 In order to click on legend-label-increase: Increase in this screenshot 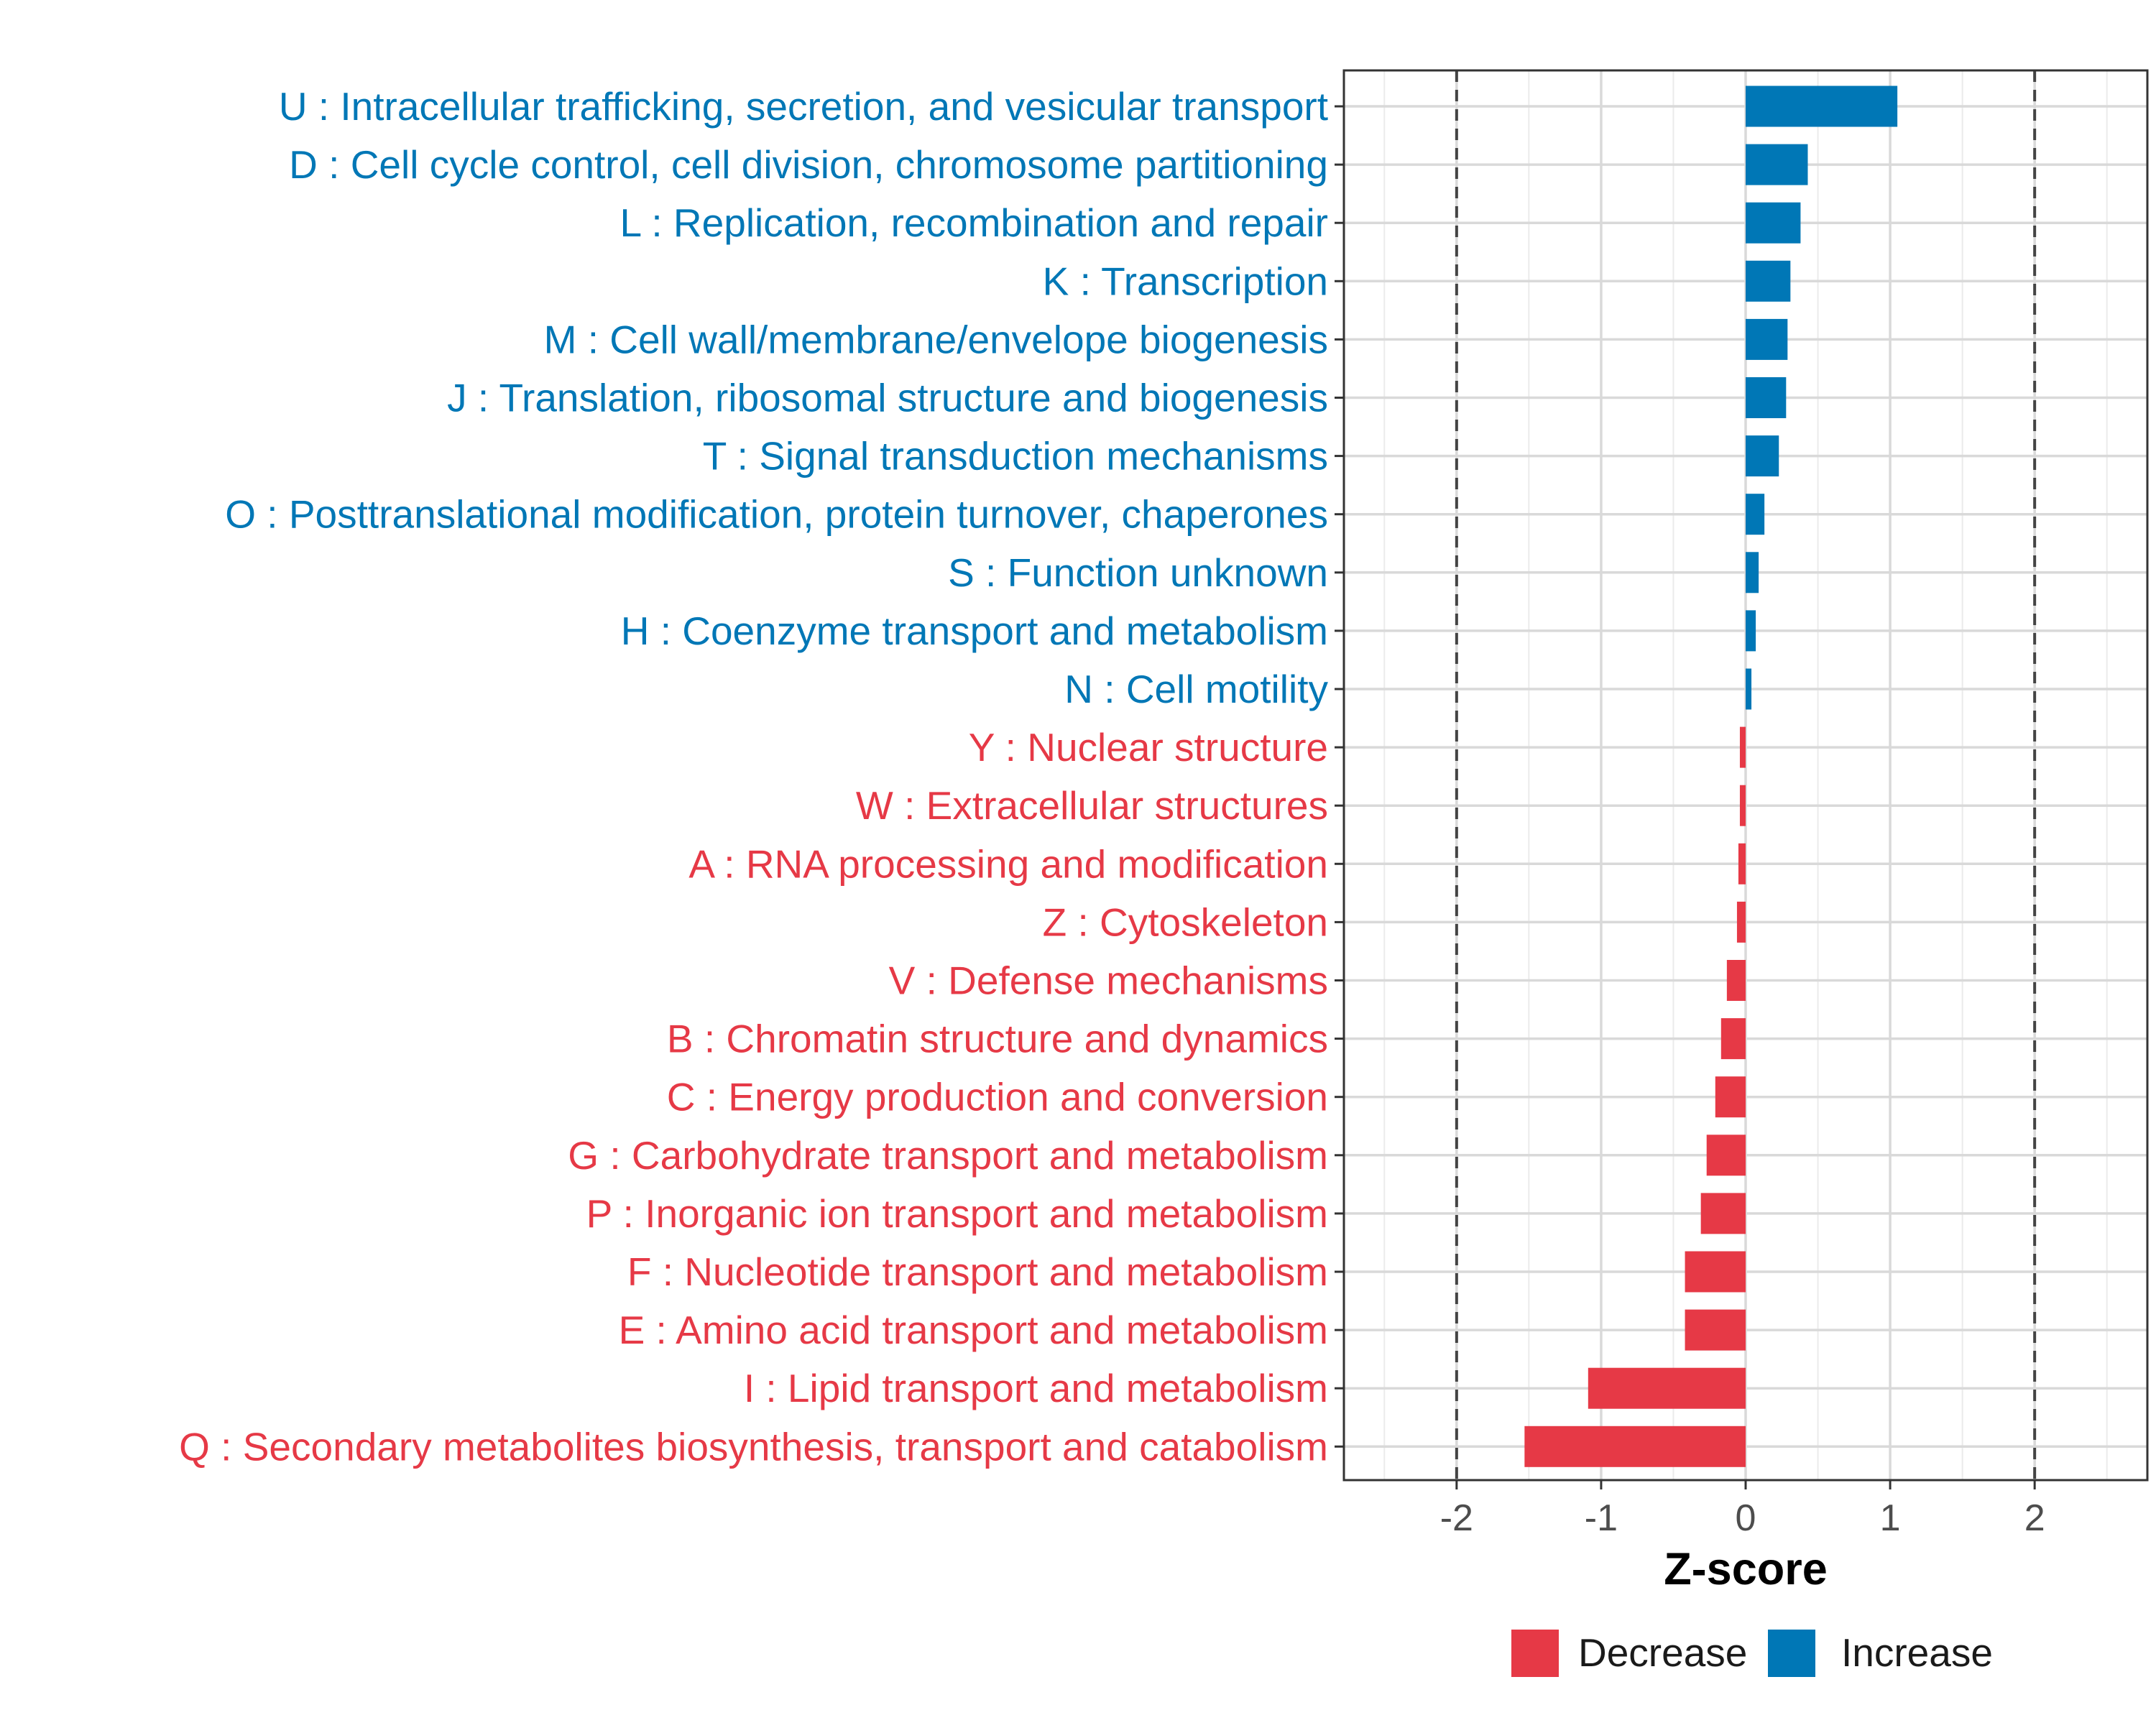, I will do `click(1917, 1653)`.